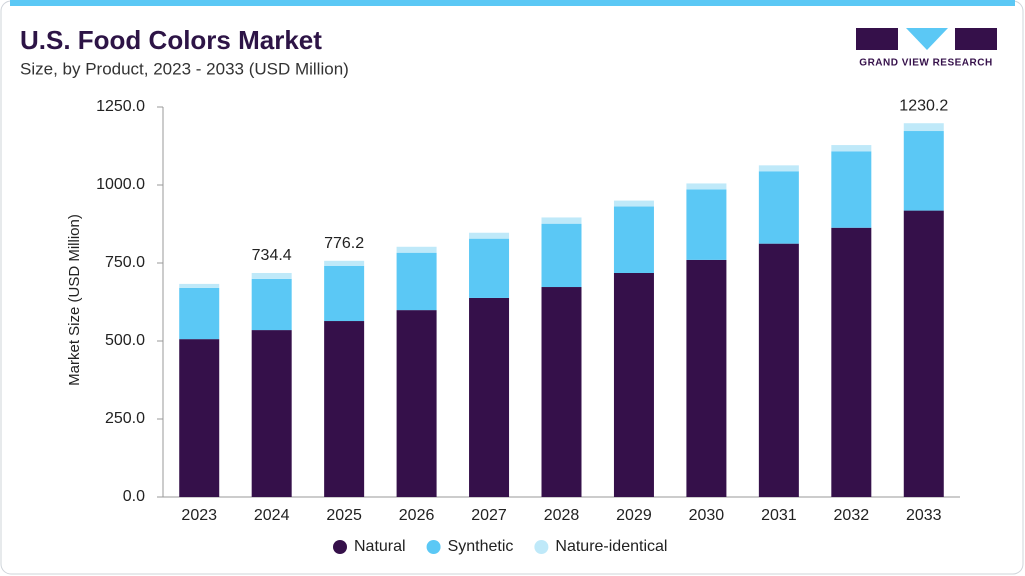 This screenshot has width=1025, height=576. What do you see at coordinates (926, 48) in the screenshot?
I see `logo: GRAND VIEW RESEARCH` at bounding box center [926, 48].